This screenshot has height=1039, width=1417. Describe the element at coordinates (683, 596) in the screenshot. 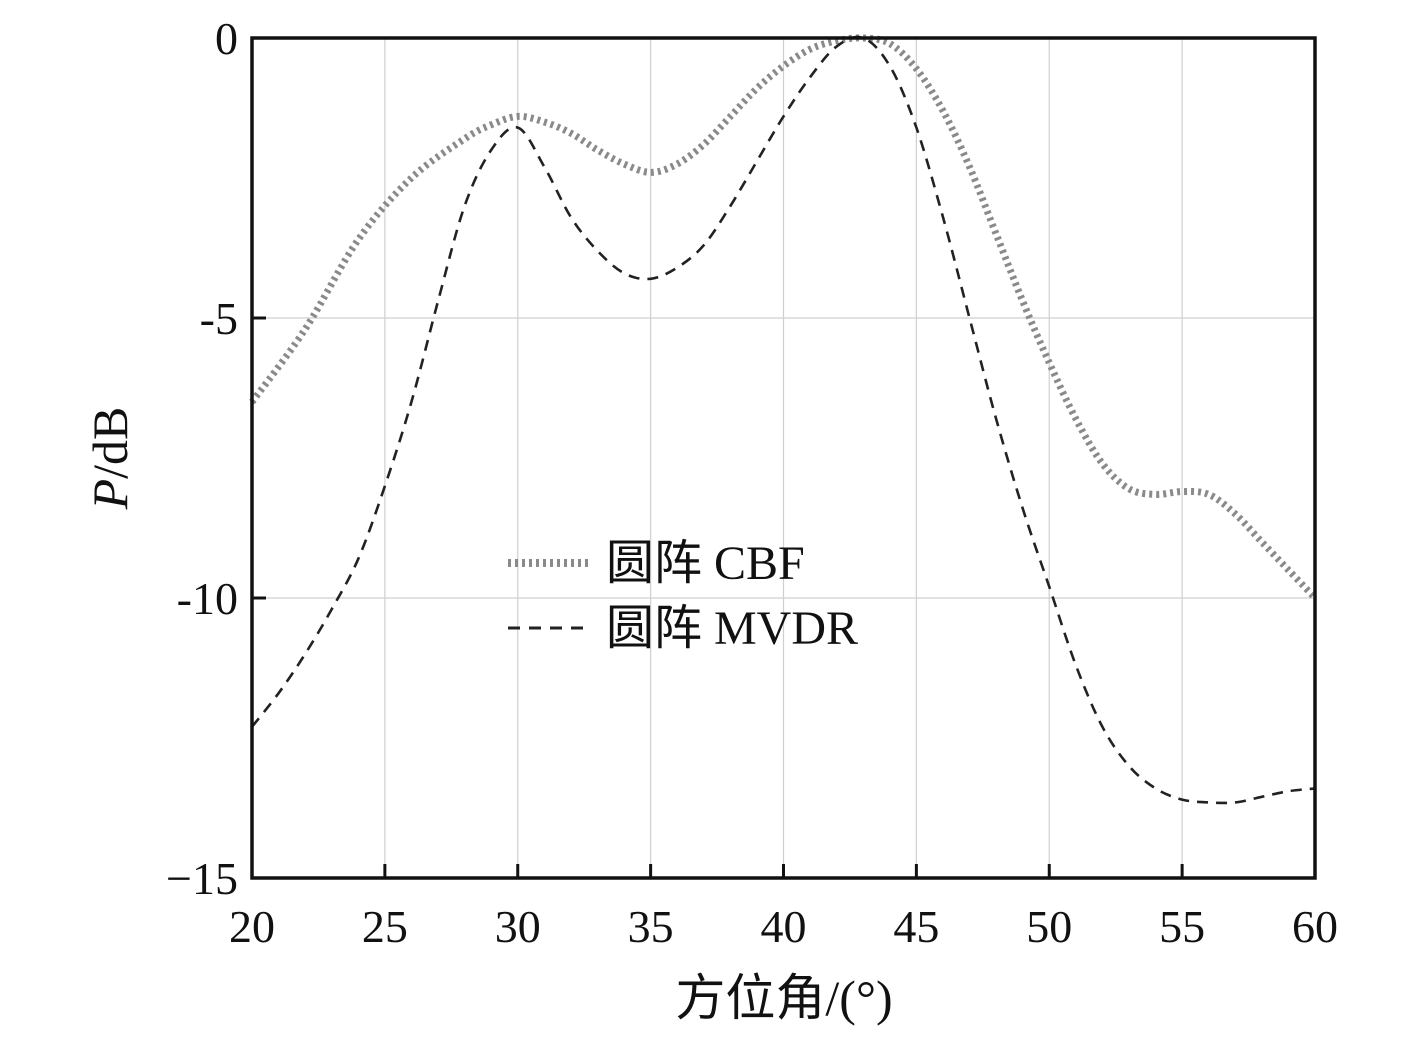

I see `legend: 圆阵 CBF 圆阵 MVDR` at that location.